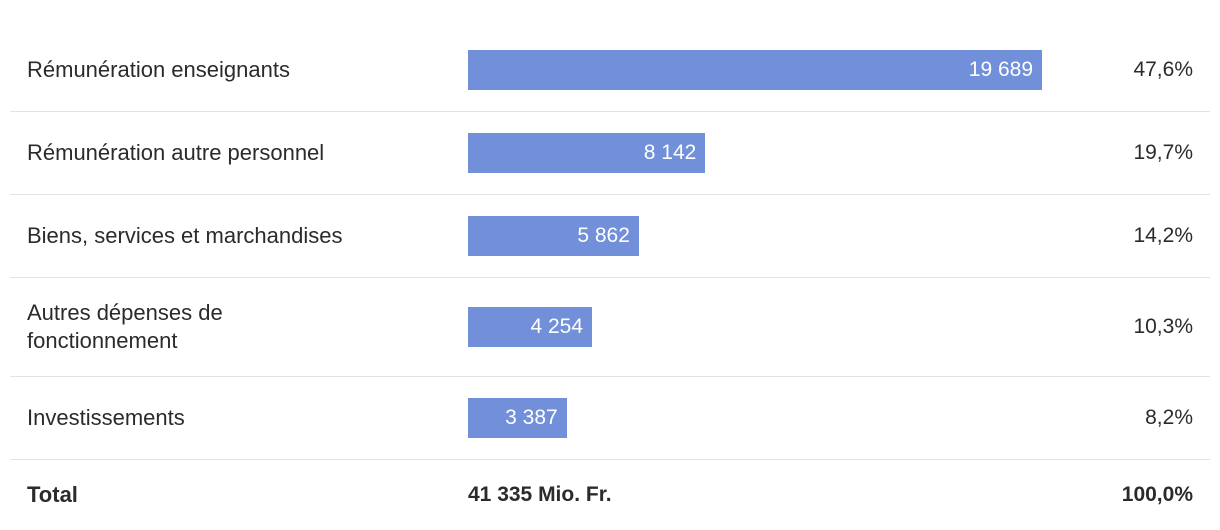 This screenshot has width=1220, height=530. I want to click on percent-label: 19,7%, so click(1163, 152).